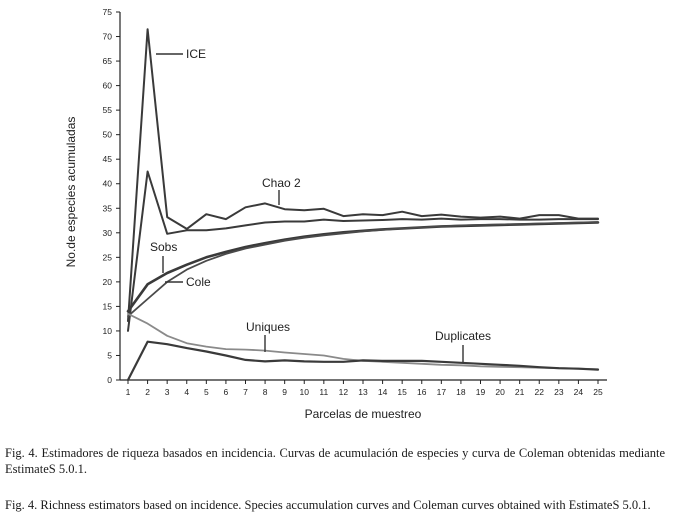  What do you see at coordinates (422, 392) in the screenshot?
I see `x-tick-label: 16` at bounding box center [422, 392].